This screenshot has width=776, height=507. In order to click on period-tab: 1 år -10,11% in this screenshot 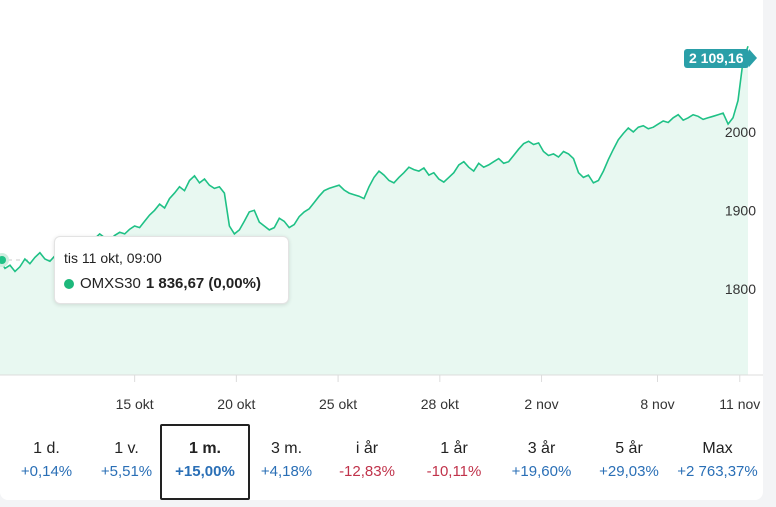, I will do `click(454, 462)`.